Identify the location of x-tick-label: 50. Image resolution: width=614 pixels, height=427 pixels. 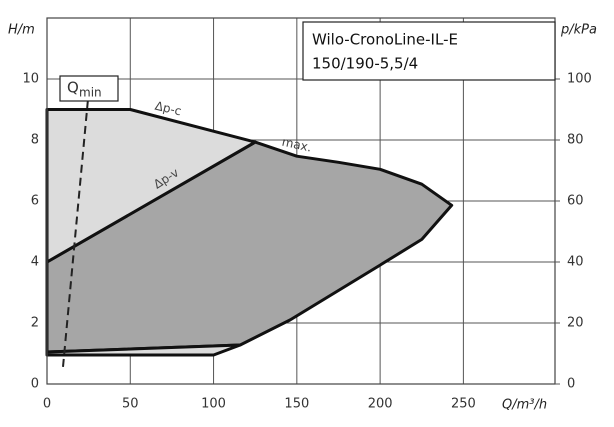
(130, 404).